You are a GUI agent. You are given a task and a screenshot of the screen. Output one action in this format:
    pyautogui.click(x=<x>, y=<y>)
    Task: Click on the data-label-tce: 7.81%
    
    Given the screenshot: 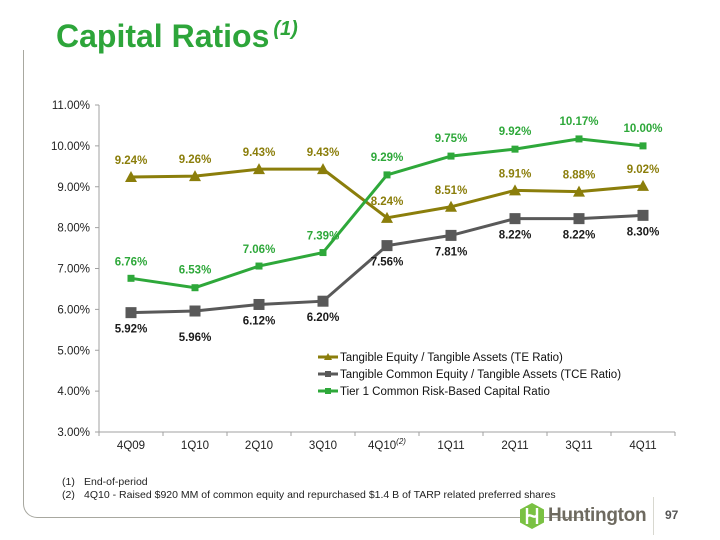 What is the action you would take?
    pyautogui.click(x=451, y=252)
    